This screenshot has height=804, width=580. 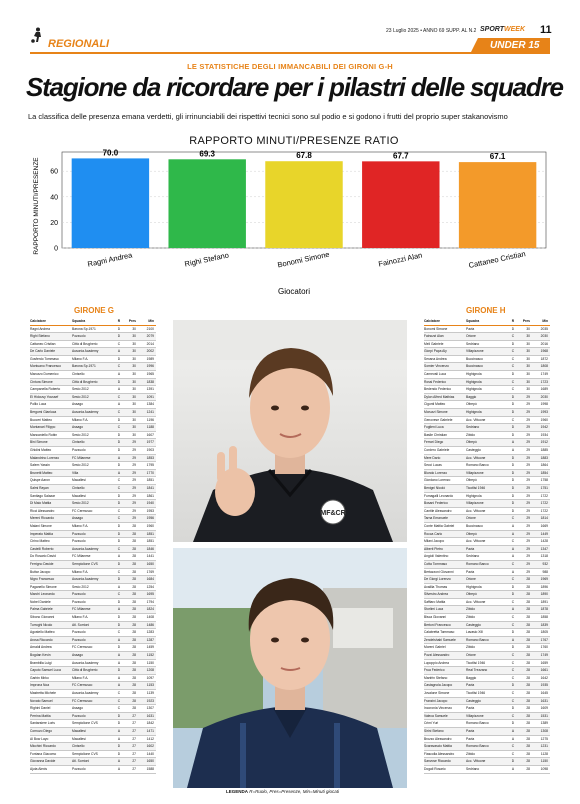 I want to click on table-cell: 1722, so click(x=541, y=496).